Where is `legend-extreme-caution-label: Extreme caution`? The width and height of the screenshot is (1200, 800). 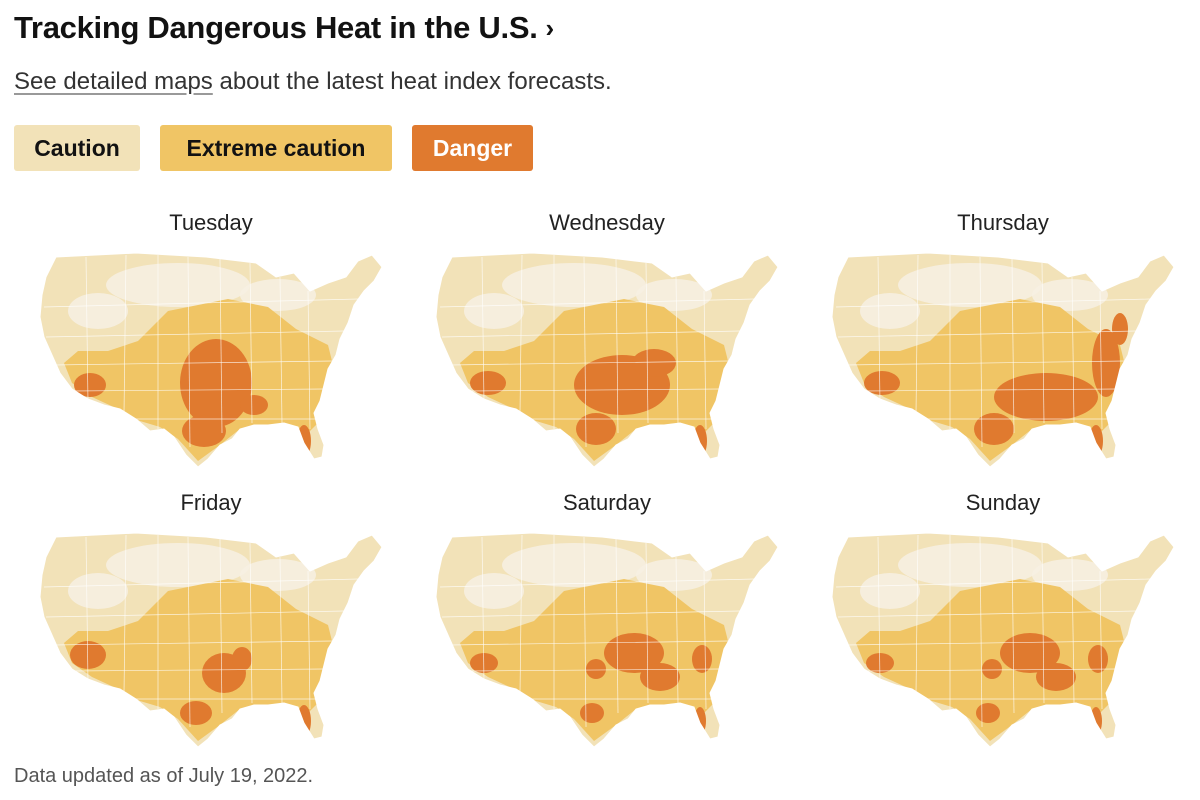 legend-extreme-caution-label: Extreme caution is located at coordinates (276, 147).